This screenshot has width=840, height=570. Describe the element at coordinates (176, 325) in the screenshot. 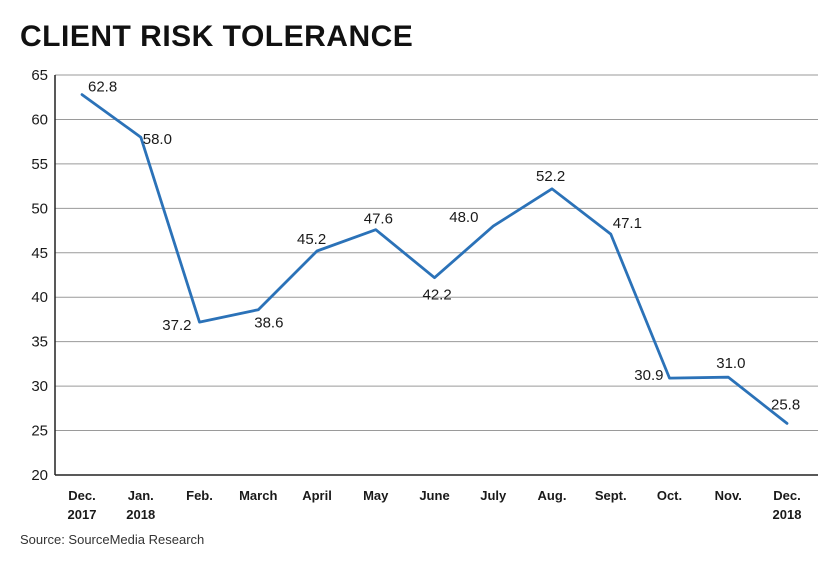

I see `data-label: 37.2` at that location.